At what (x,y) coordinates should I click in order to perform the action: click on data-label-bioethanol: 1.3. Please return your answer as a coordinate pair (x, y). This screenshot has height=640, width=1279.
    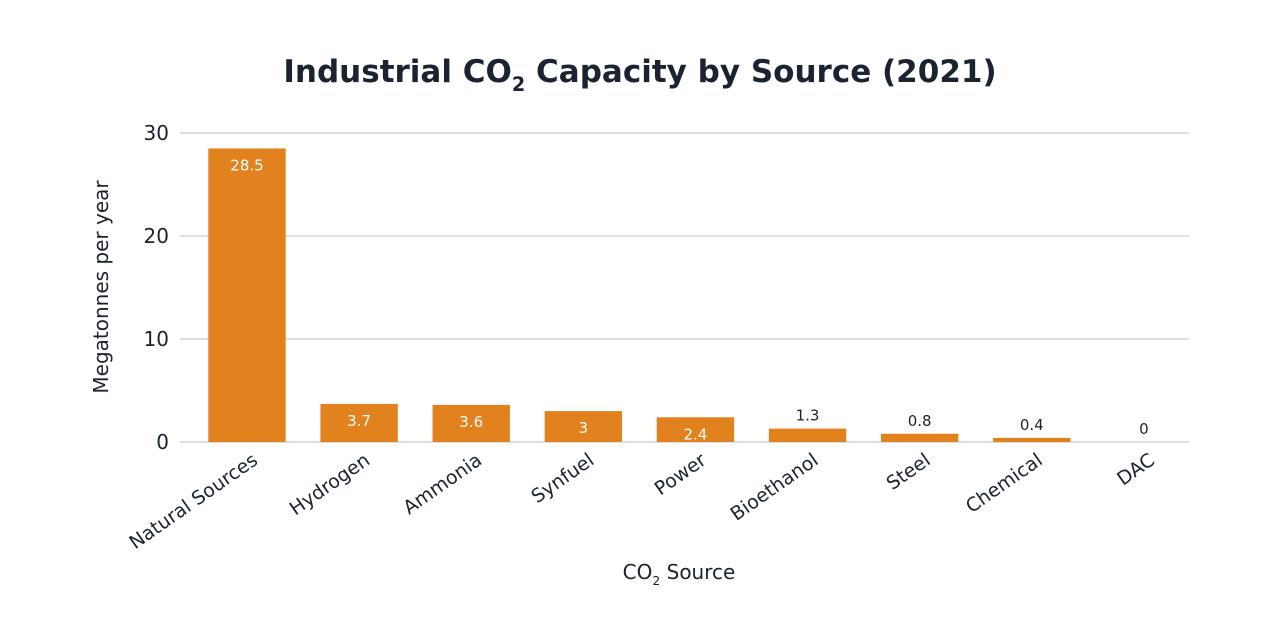
    Looking at the image, I should click on (808, 416).